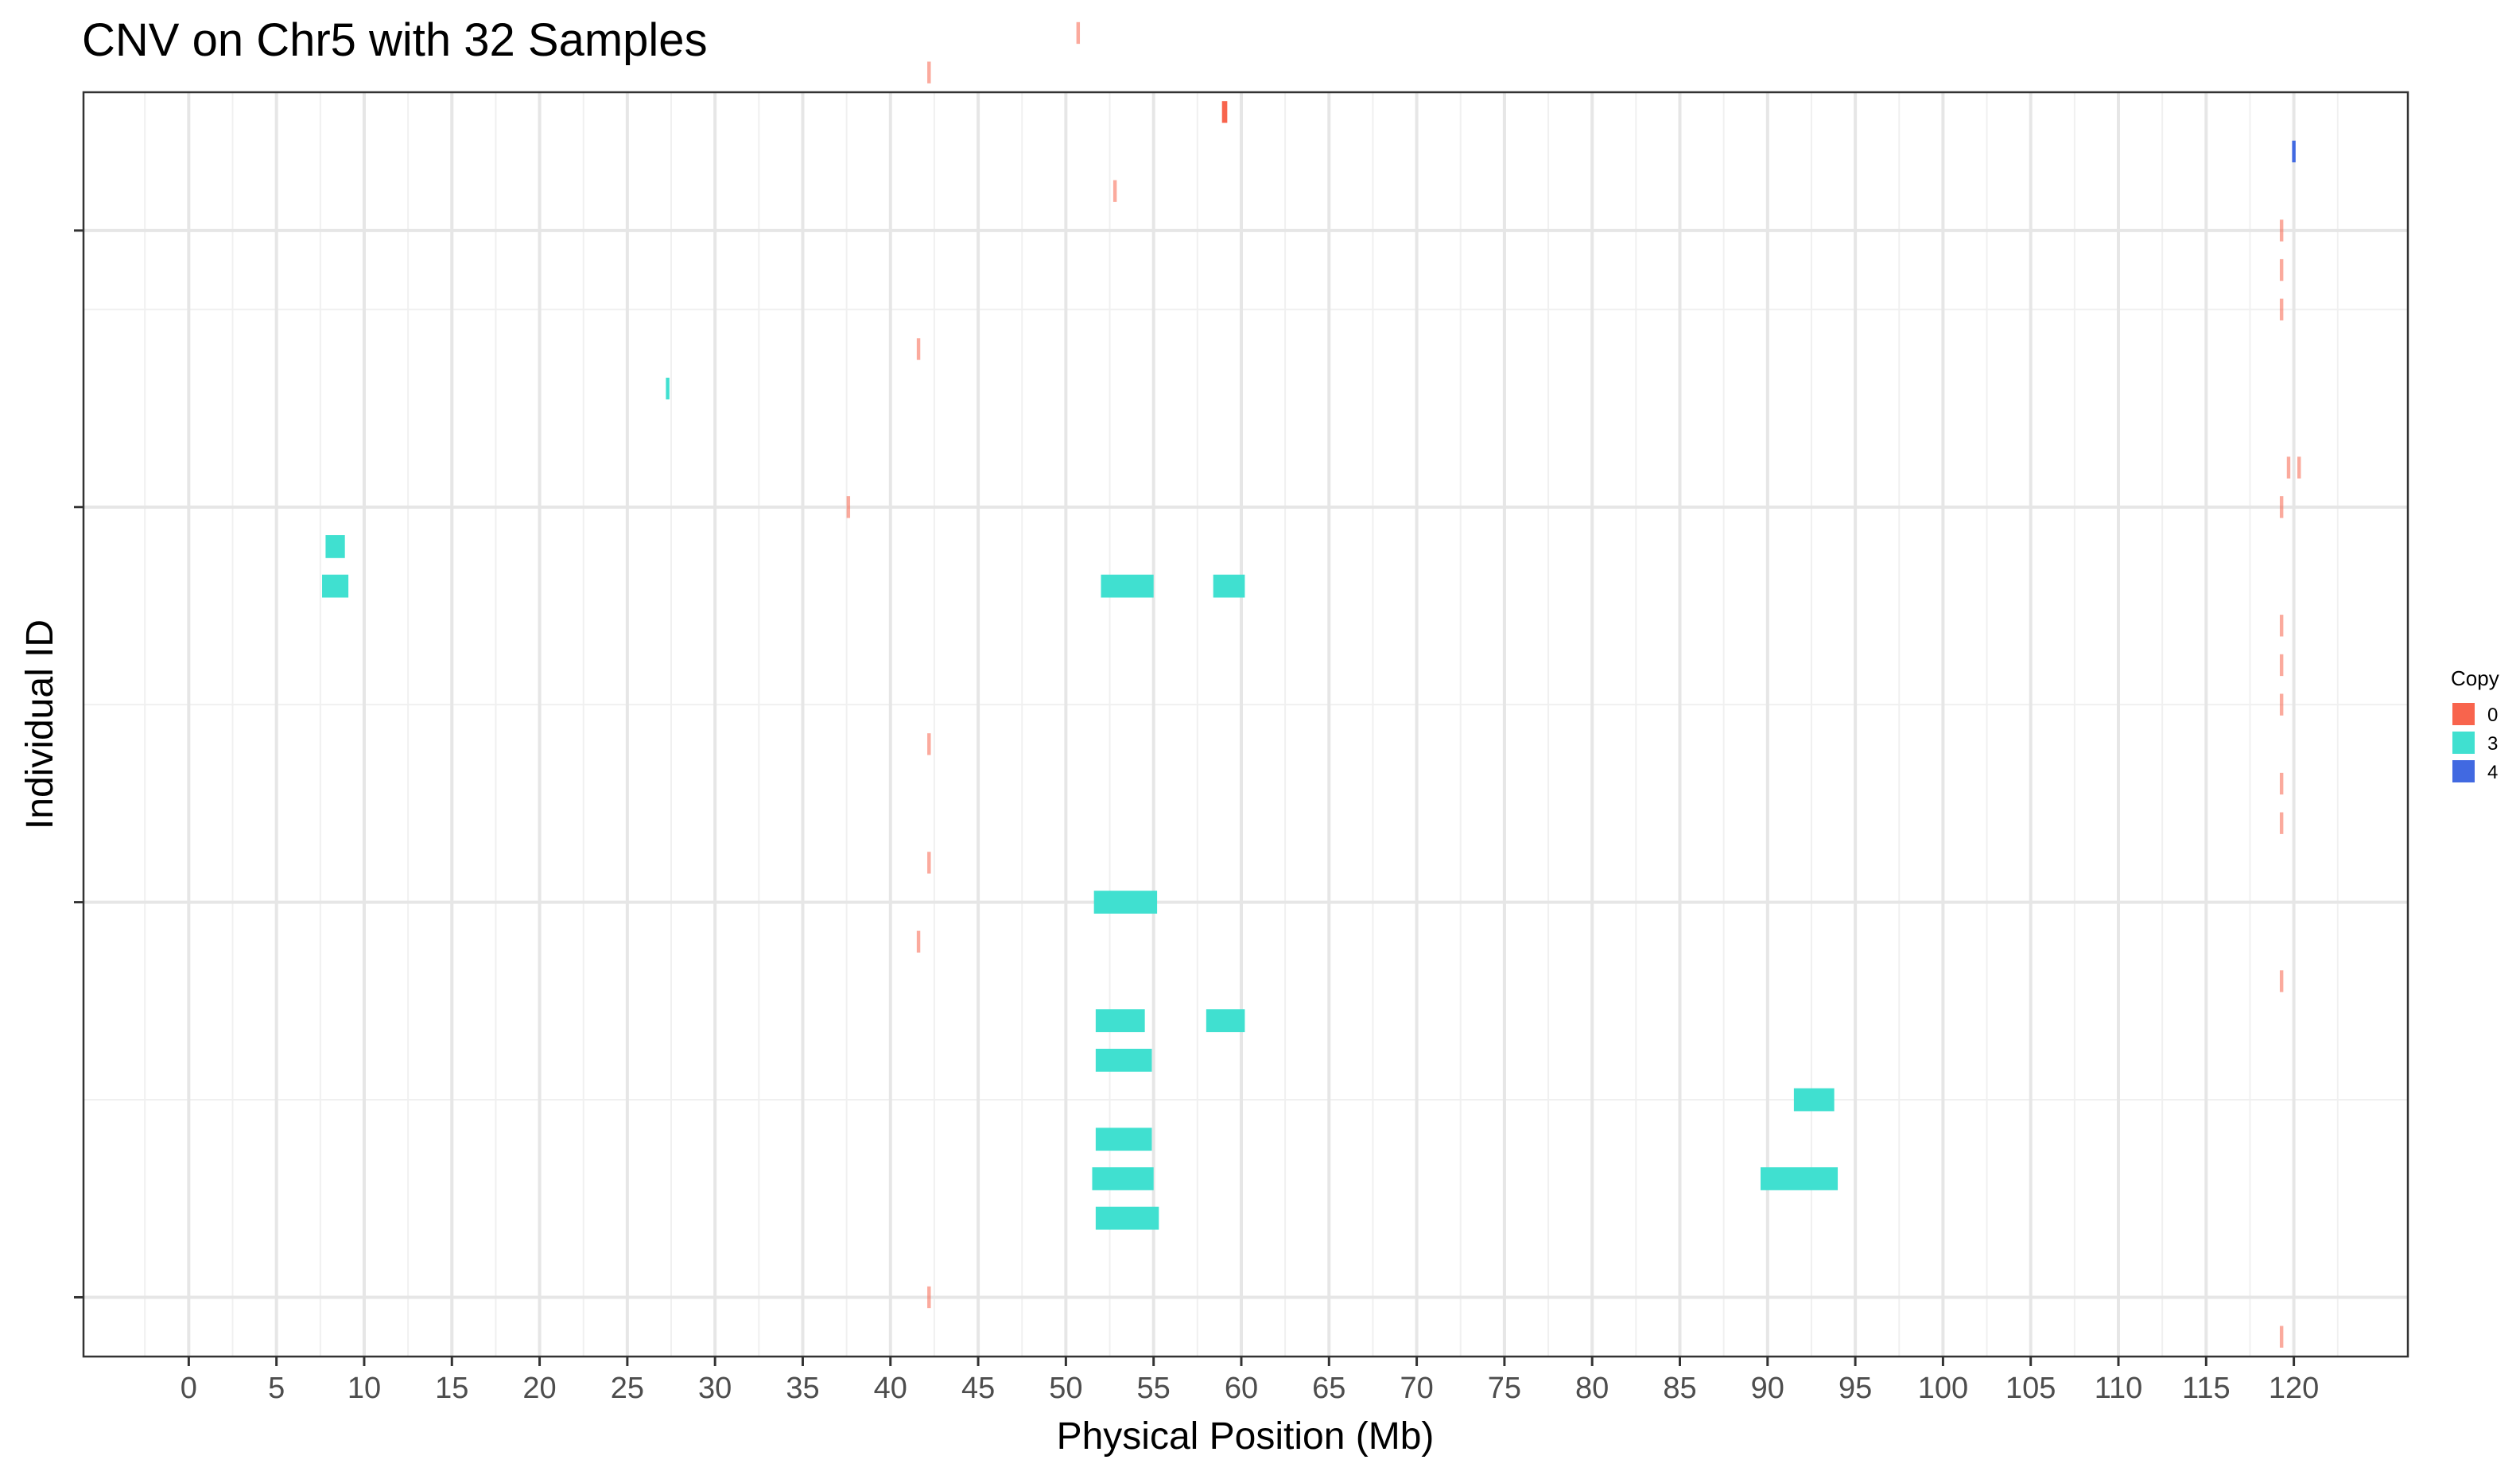 Image resolution: width=2520 pixels, height=1479 pixels. I want to click on legend: Copy 0 3 4, so click(2475, 724).